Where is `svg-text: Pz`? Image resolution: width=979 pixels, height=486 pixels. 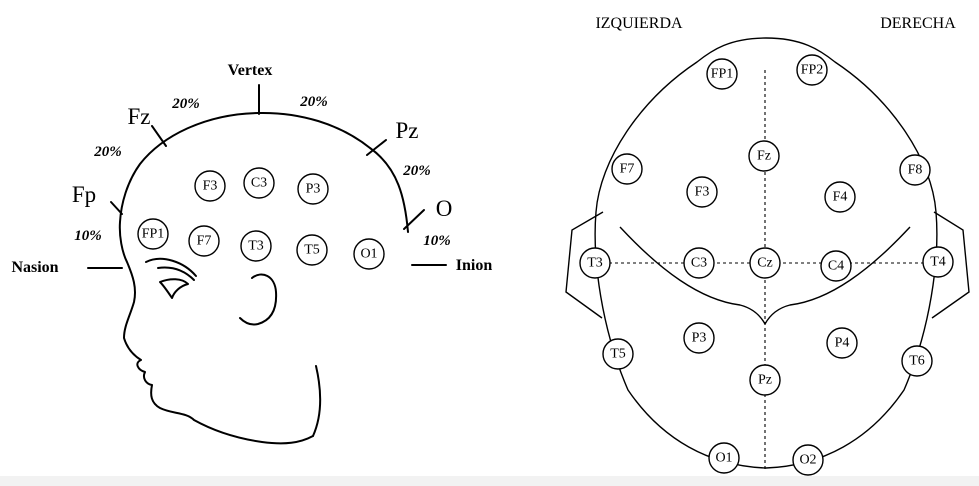
svg-text: Pz is located at coordinates (765, 380).